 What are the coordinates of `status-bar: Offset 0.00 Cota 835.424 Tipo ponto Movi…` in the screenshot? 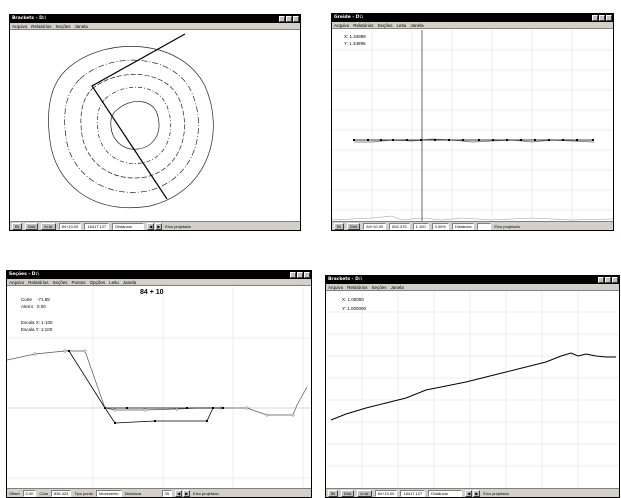 It's located at (159, 492).